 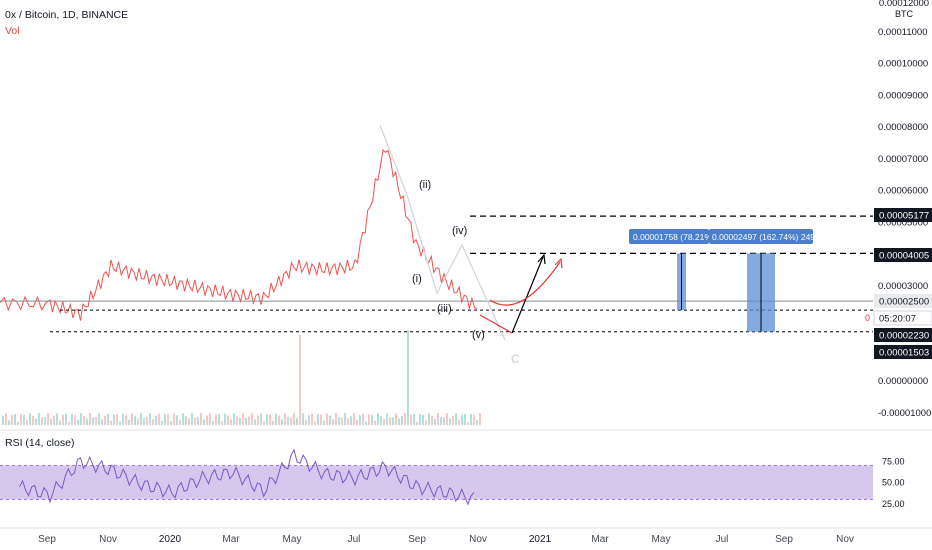 What do you see at coordinates (903, 381) in the screenshot?
I see `axis-tick-label: 0.00000000` at bounding box center [903, 381].